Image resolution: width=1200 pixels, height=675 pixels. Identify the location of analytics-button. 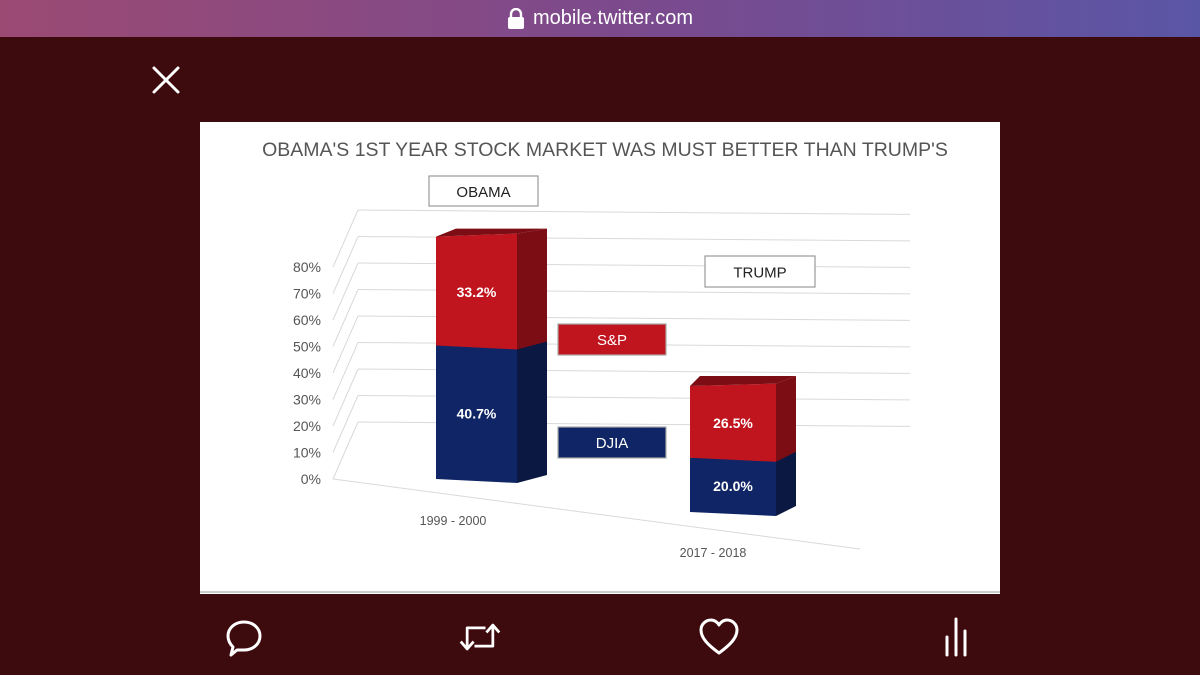
(956, 637).